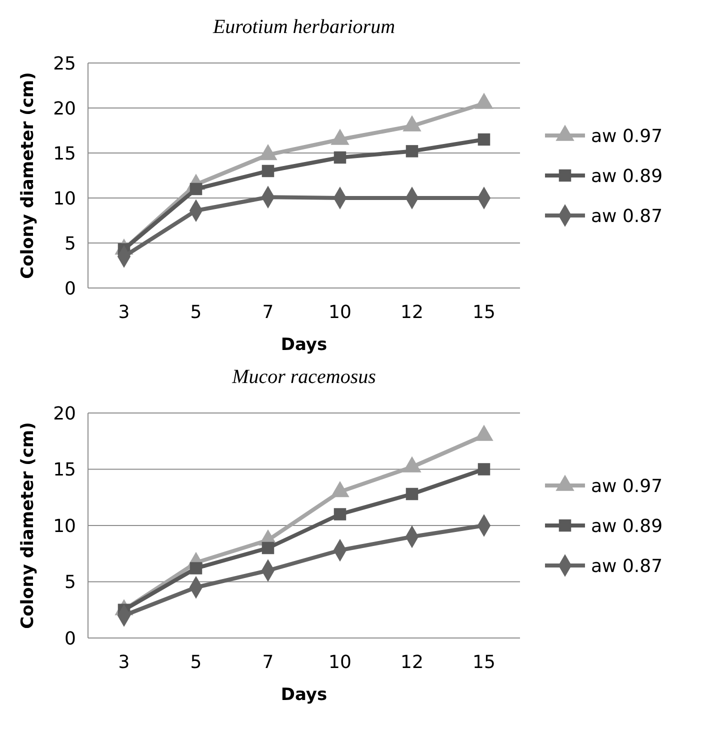 The width and height of the screenshot is (708, 732). Describe the element at coordinates (304, 27) in the screenshot. I see `chart-title: Eurotium herbariorum` at that location.